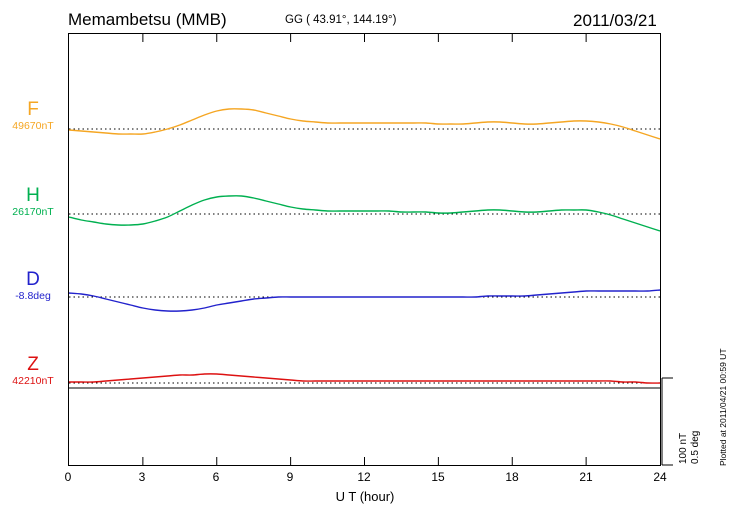 The image size is (730, 520). Describe the element at coordinates (216, 477) in the screenshot. I see `xtick-6: 6` at that location.